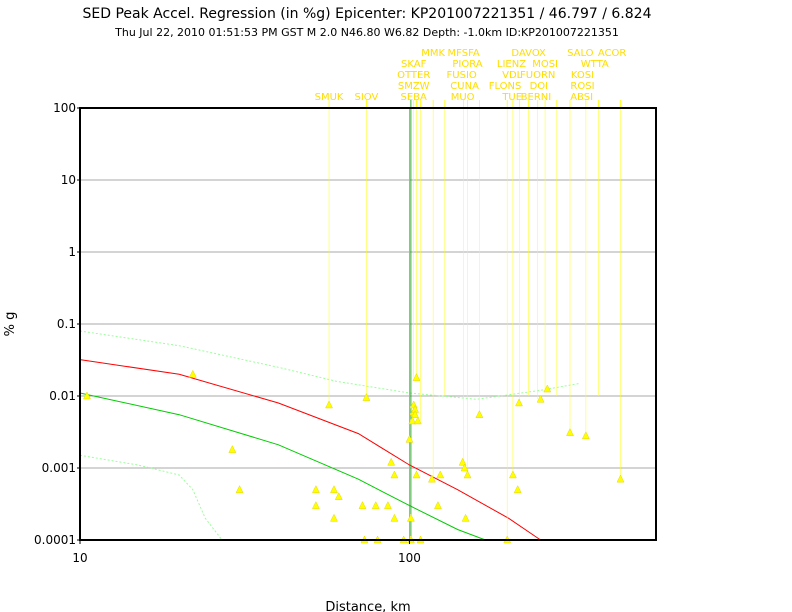 This screenshot has height=612, width=792. I want to click on station-label: BERNI, so click(536, 97).